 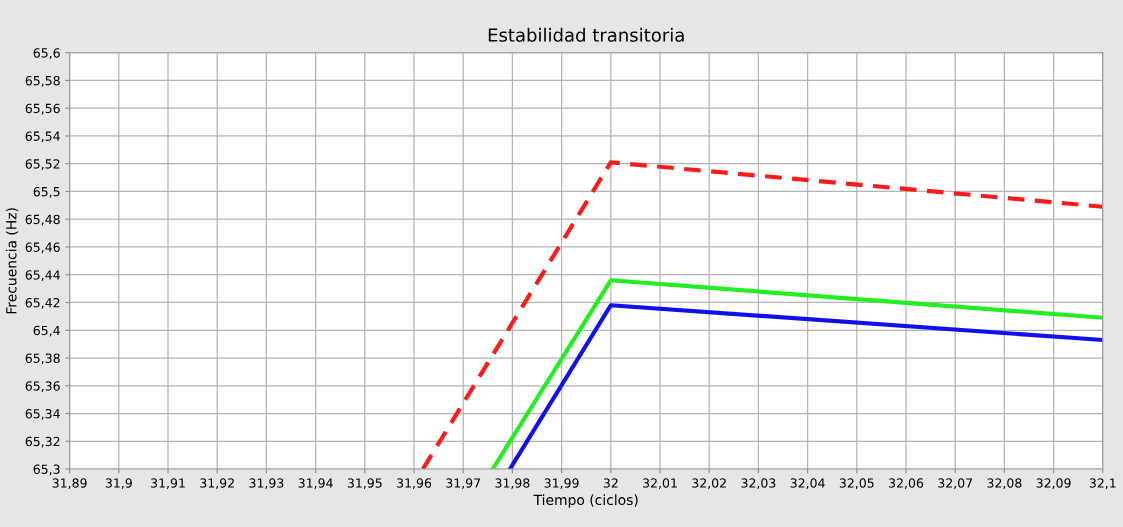 What do you see at coordinates (709, 484) in the screenshot?
I see `x-tick-label: 32,02` at bounding box center [709, 484].